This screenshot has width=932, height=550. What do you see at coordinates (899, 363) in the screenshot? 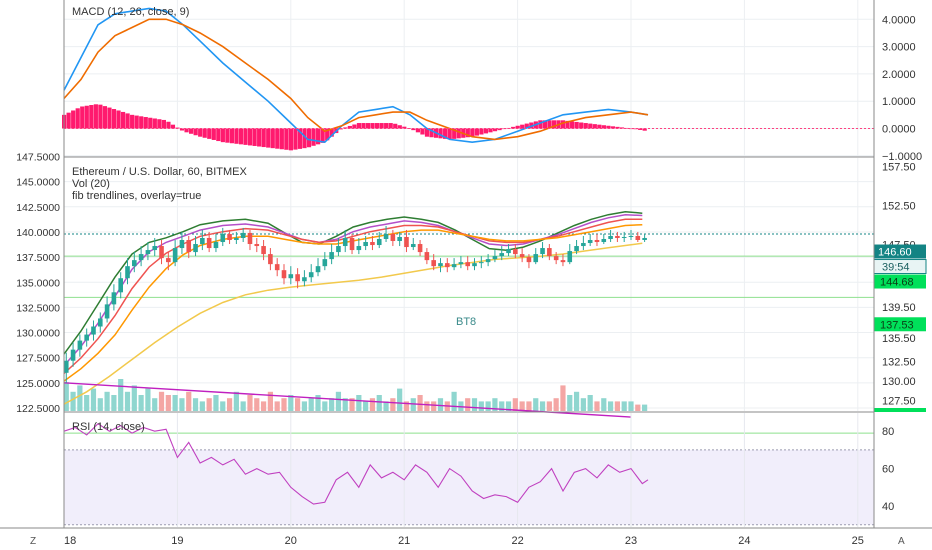
I see `price-right-tick-label: 132.50` at bounding box center [899, 363].